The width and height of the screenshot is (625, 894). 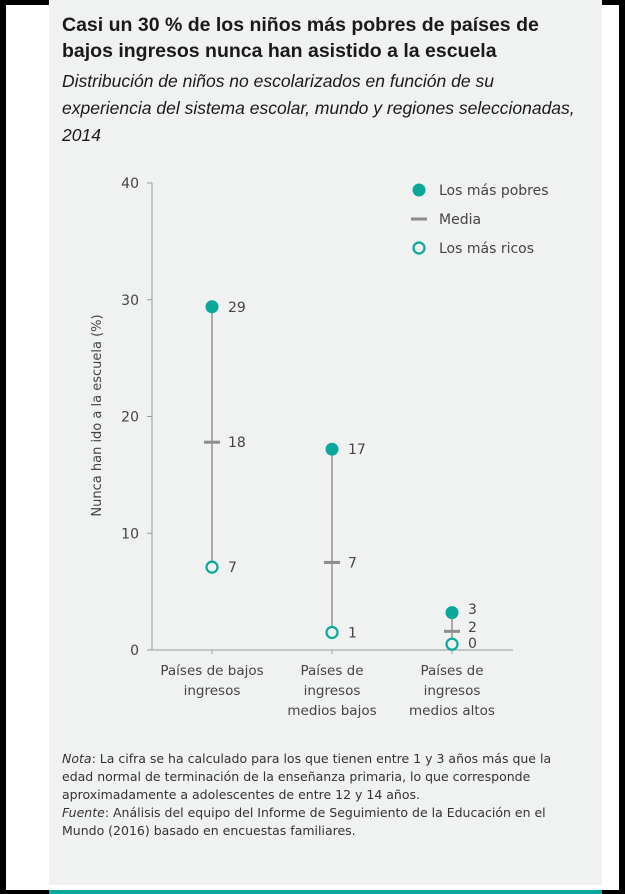 I want to click on legend-poorest-marker, so click(x=419, y=190).